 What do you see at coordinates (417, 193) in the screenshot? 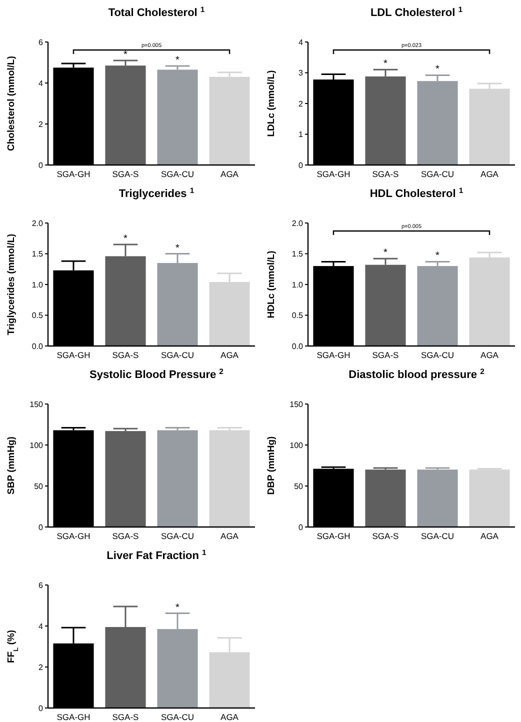
I see `chart-title: HDL Cholesterol $^{1}$` at bounding box center [417, 193].